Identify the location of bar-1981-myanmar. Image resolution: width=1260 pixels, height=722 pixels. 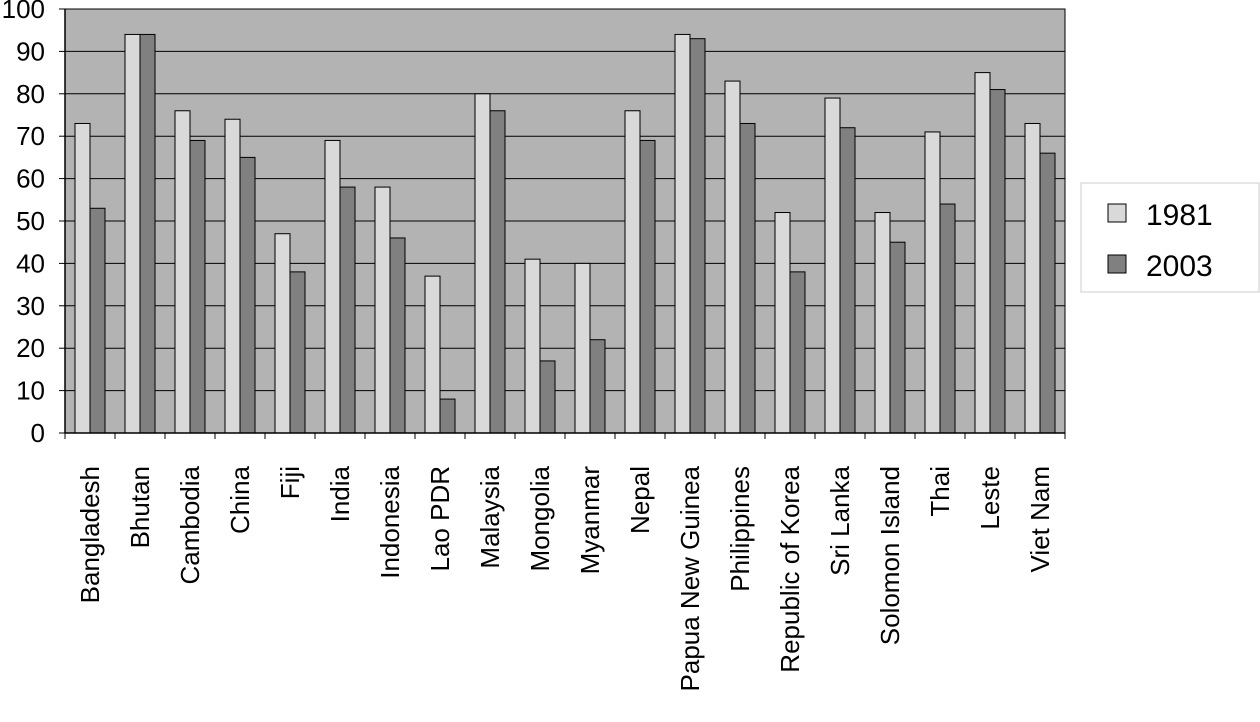
(582, 348).